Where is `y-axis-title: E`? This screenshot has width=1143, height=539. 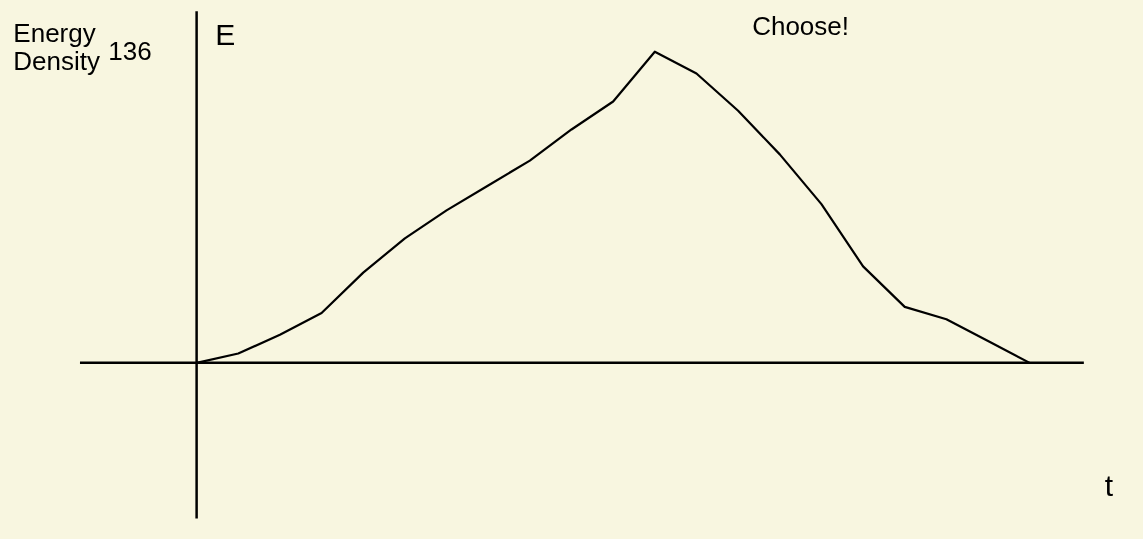 y-axis-title: E is located at coordinates (225, 35).